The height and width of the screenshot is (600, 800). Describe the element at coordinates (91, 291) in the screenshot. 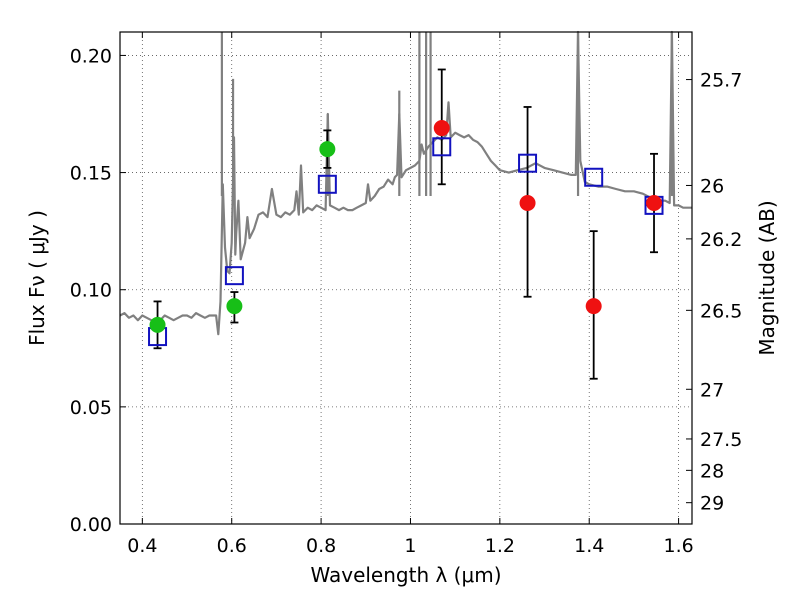

I see `y-tick-label: 0.10` at that location.